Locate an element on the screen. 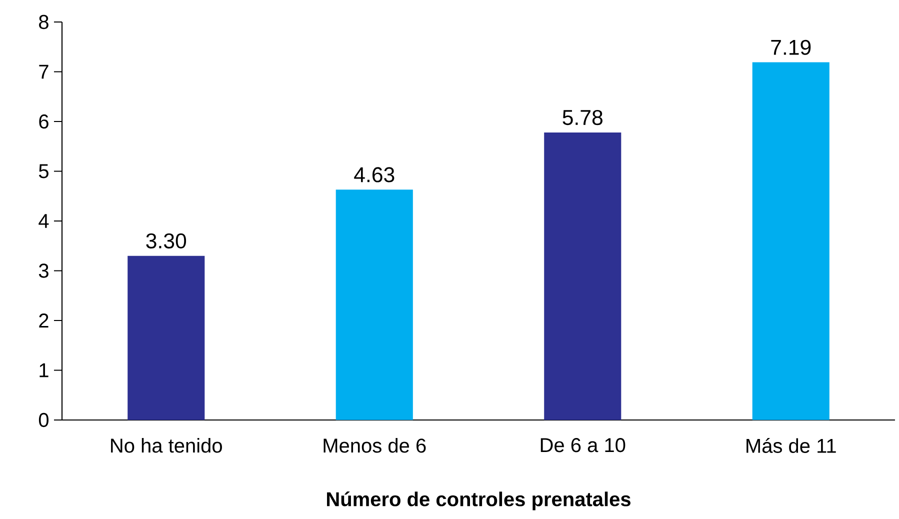 The height and width of the screenshot is (519, 899). x-axis-title: Número de controles prenatales is located at coordinates (478, 500).